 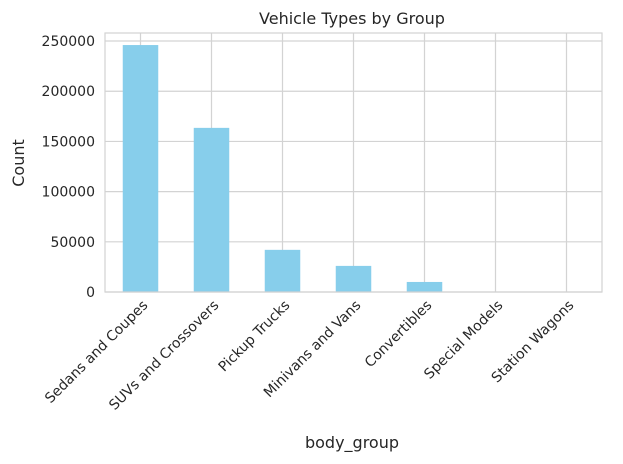 I want to click on y-tick-label: 200000, so click(x=68, y=92).